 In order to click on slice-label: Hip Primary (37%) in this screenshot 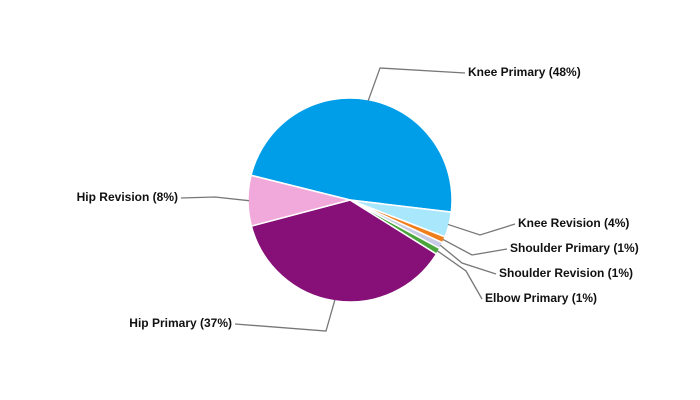, I will do `click(180, 323)`.